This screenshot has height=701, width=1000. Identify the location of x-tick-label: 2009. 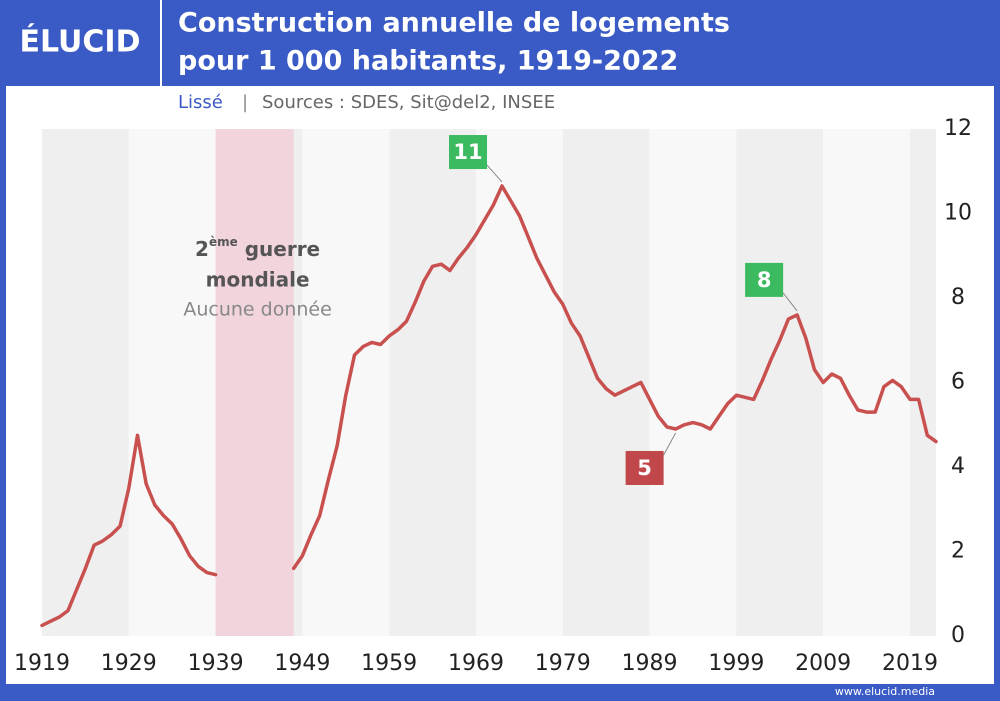
(823, 663).